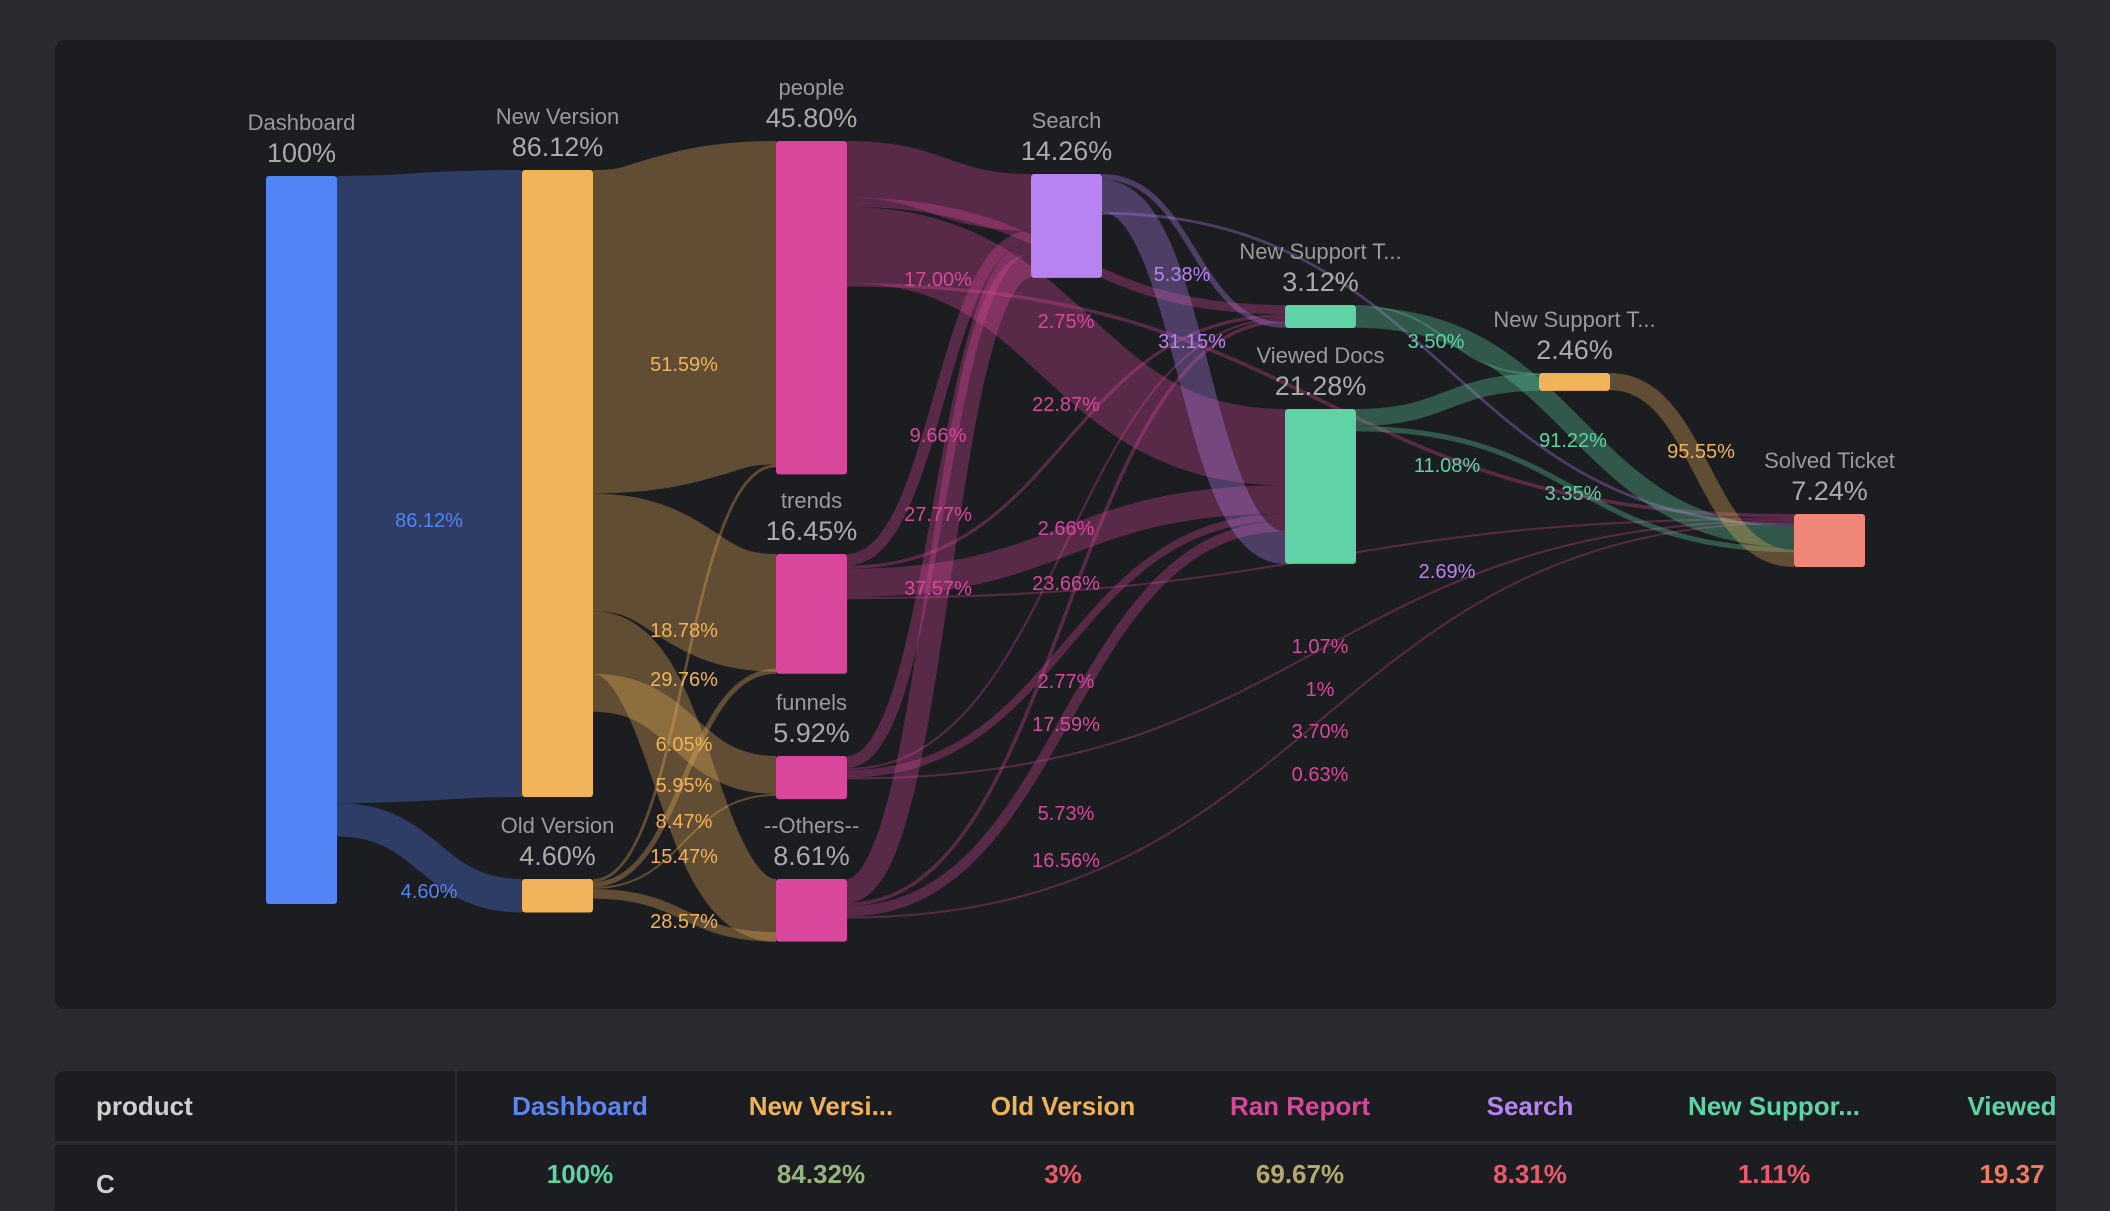 Image resolution: width=2110 pixels, height=1211 pixels. I want to click on link-label: 1%, so click(1320, 690).